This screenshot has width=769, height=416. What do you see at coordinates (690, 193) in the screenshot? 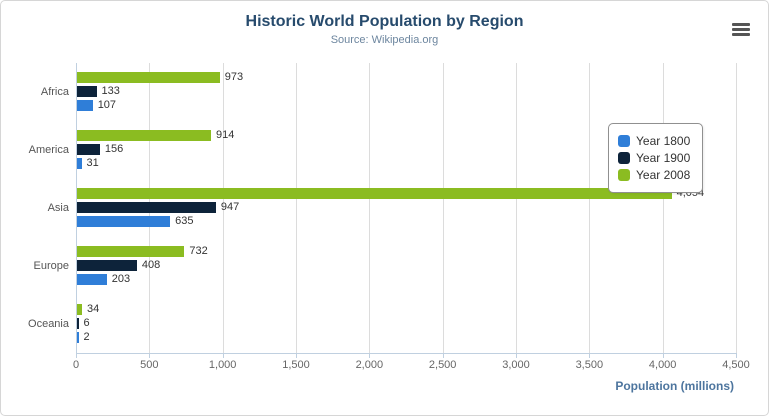
I see `data-label: 4,054` at bounding box center [690, 193].